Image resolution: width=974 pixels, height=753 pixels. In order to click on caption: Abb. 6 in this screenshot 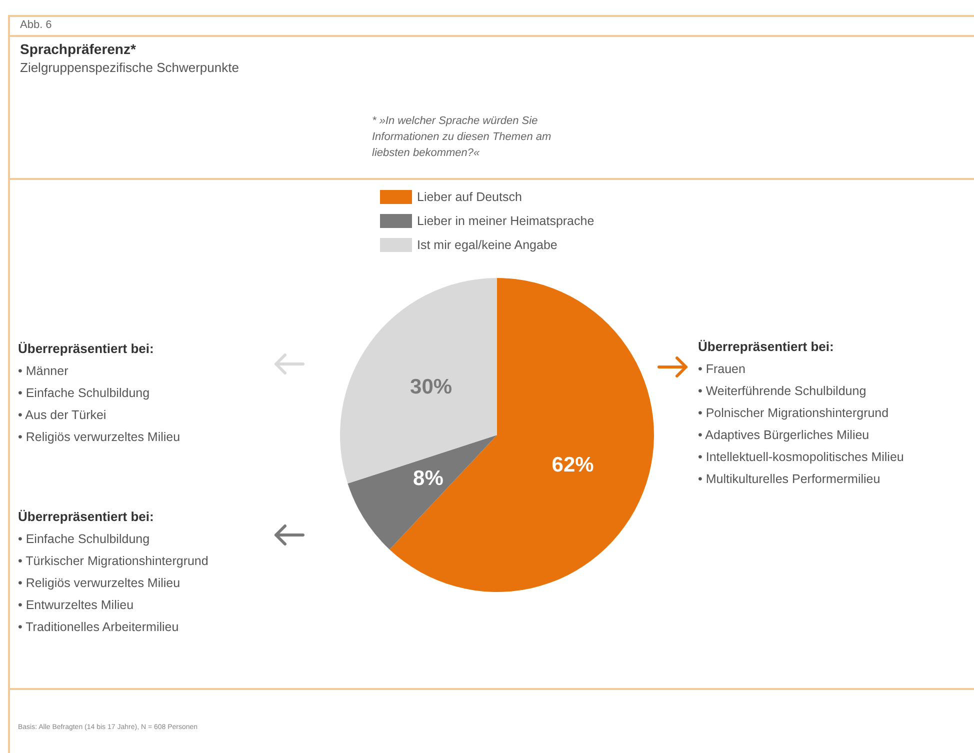, I will do `click(36, 25)`.